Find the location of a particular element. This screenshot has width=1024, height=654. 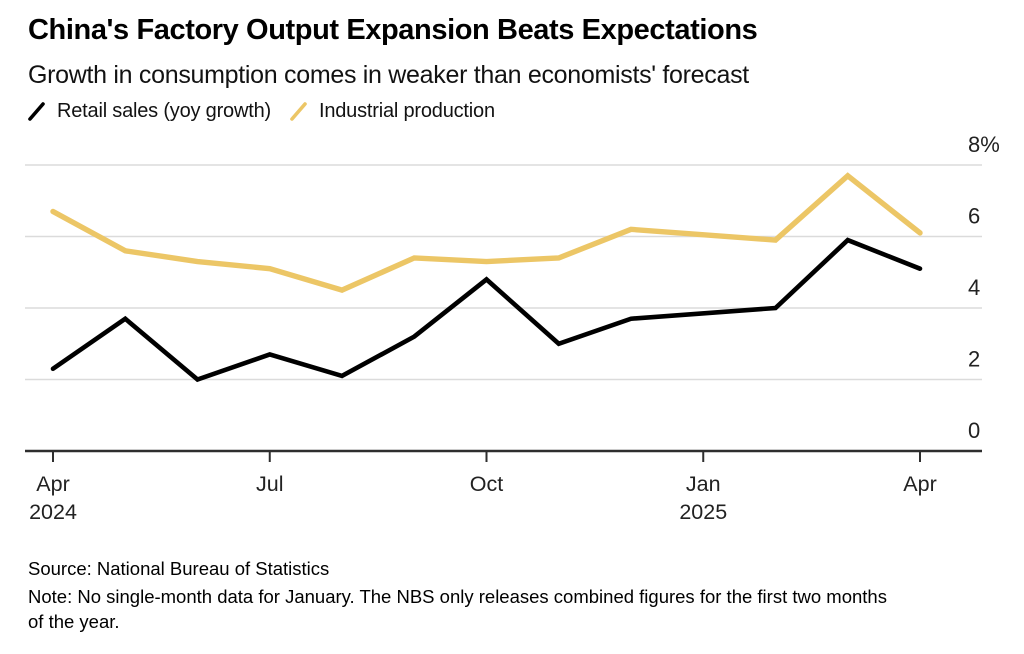

x-tick-label: Oct is located at coordinates (486, 484).